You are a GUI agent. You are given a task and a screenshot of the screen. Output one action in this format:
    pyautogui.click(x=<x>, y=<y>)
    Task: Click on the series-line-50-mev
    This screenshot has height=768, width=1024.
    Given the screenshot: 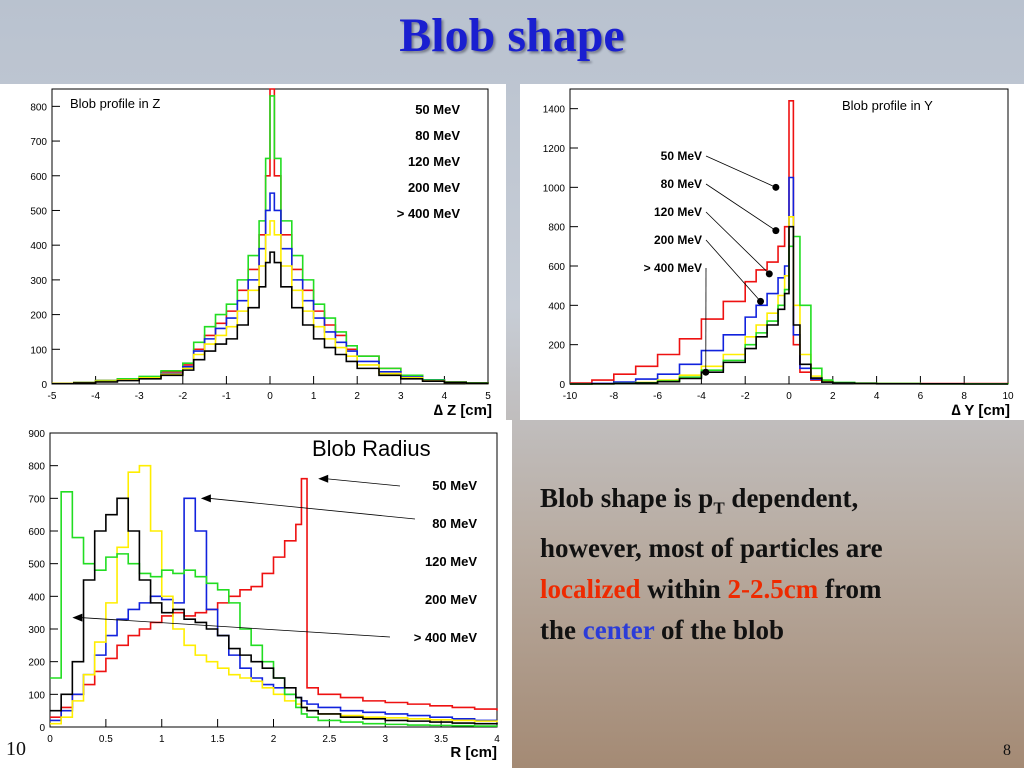 What is the action you would take?
    pyautogui.click(x=274, y=597)
    